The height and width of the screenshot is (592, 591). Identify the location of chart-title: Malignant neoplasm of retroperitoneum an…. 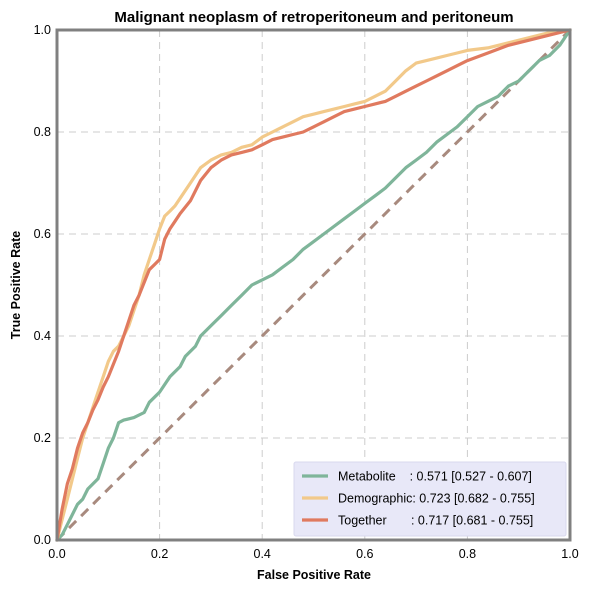
(313, 17).